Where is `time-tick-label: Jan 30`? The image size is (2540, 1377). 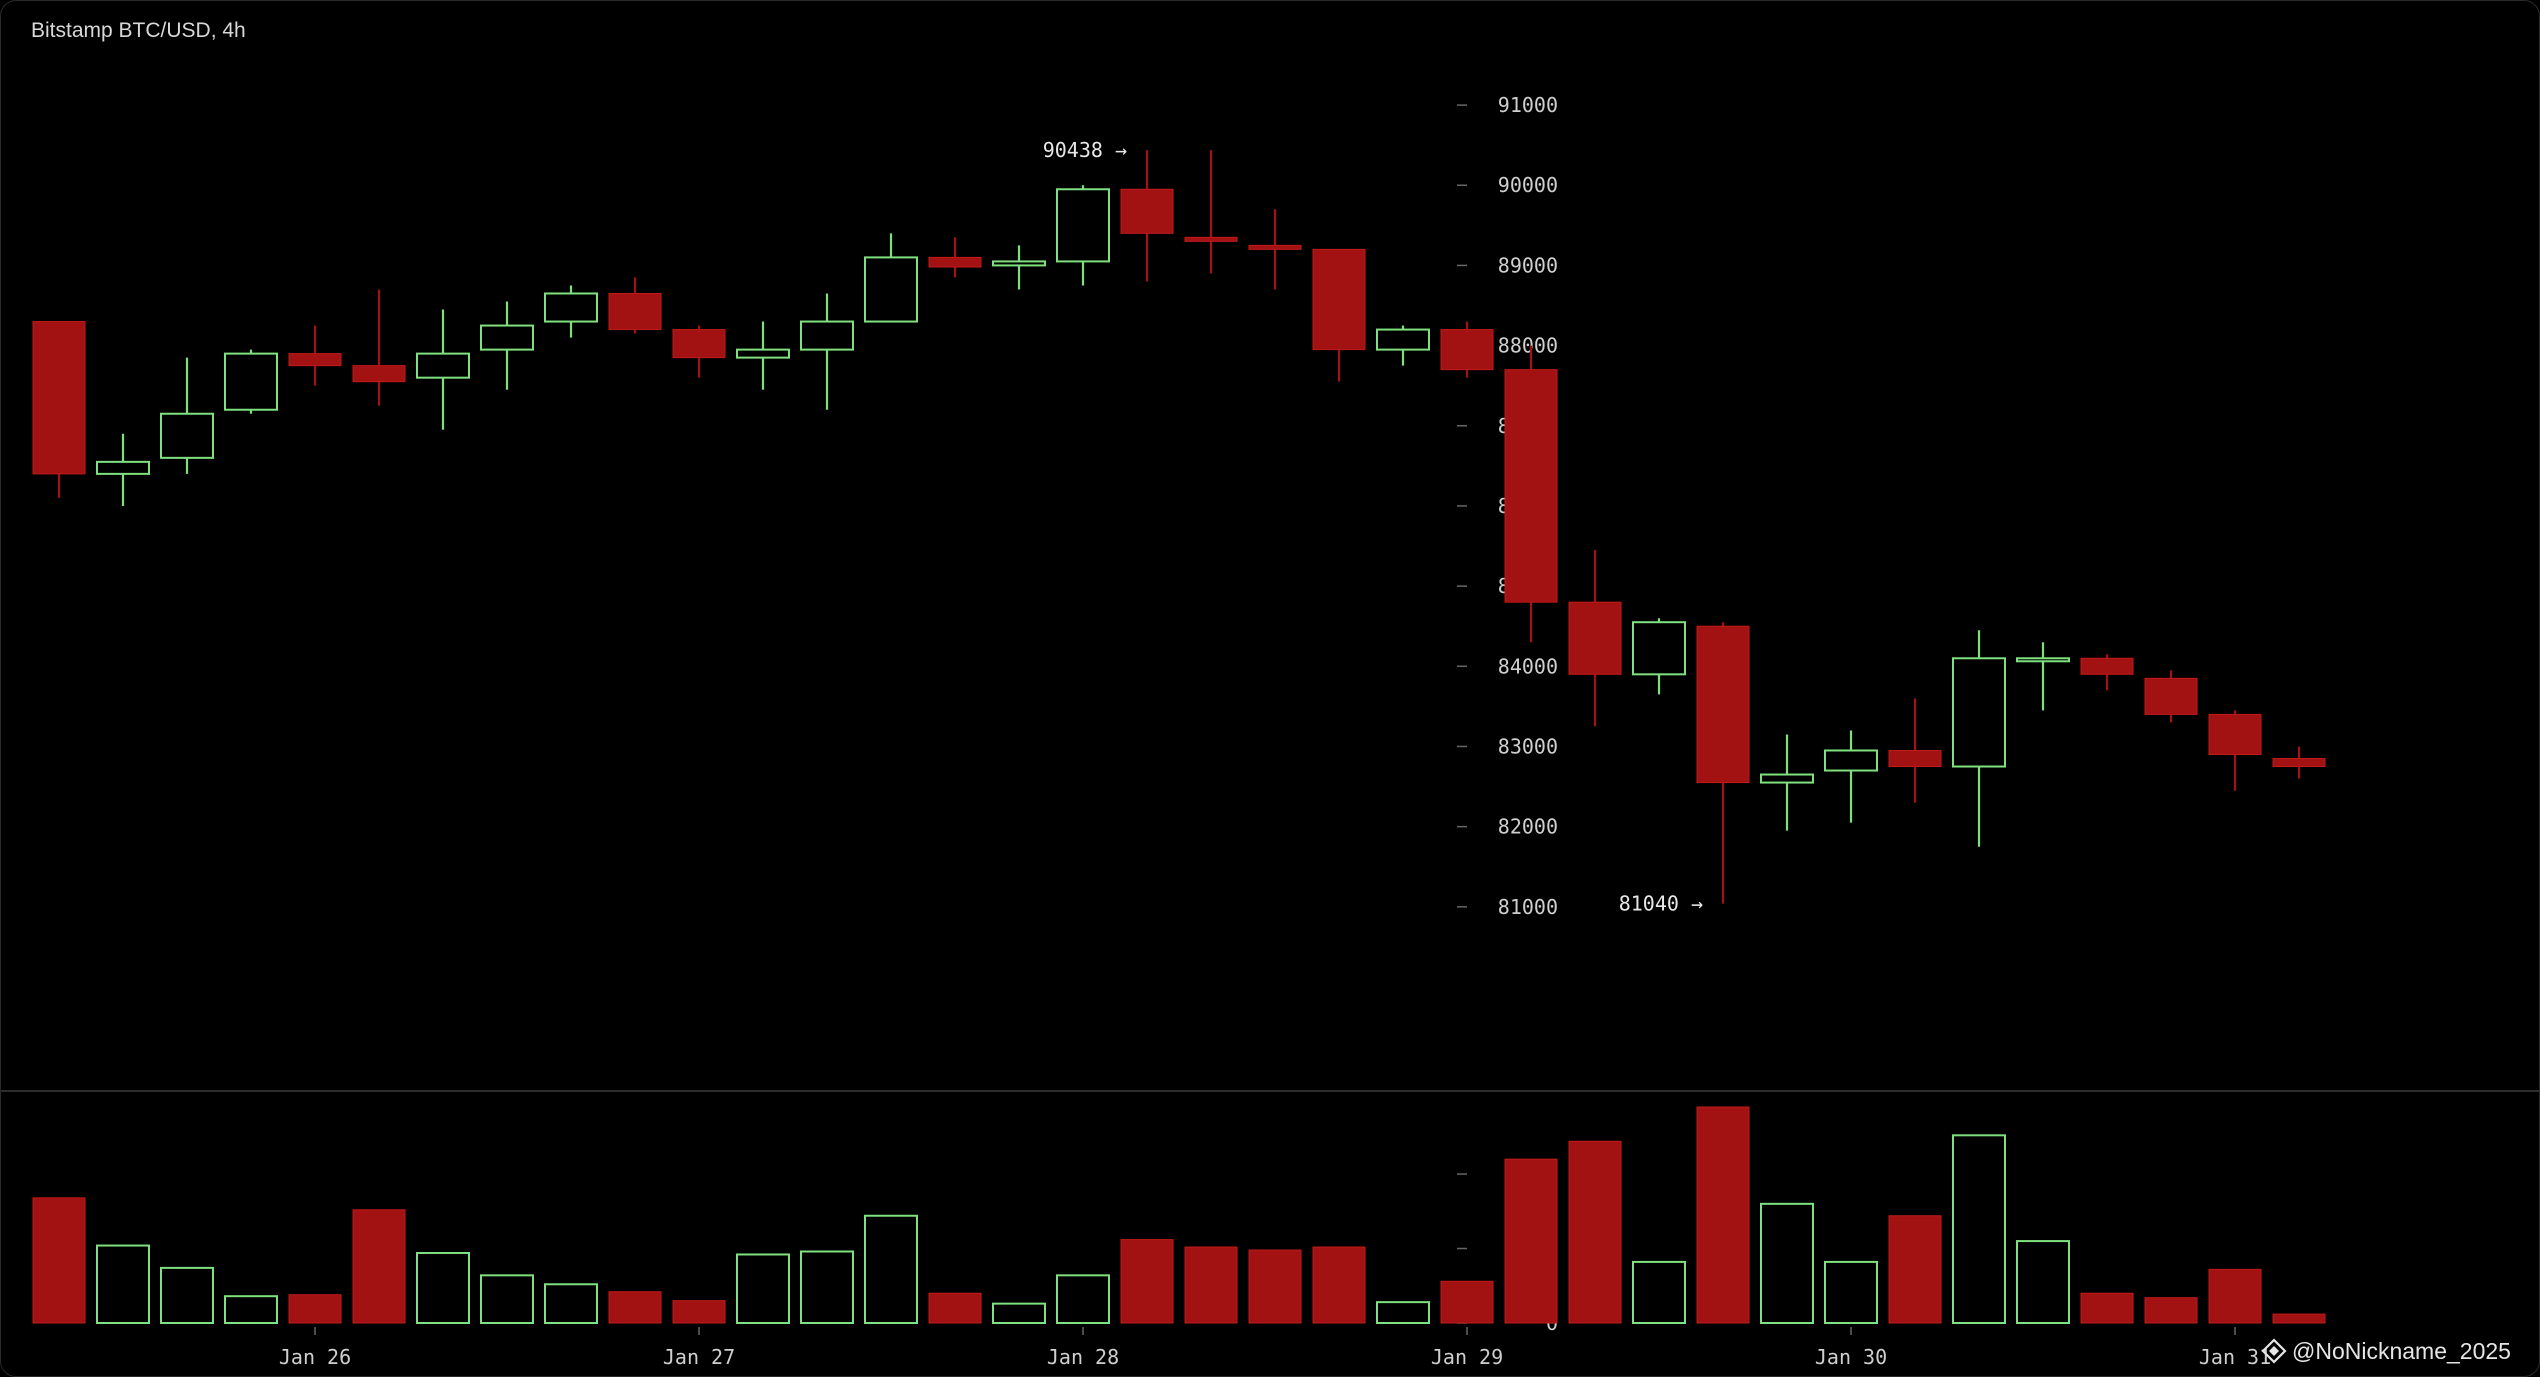 time-tick-label: Jan 30 is located at coordinates (1851, 1357).